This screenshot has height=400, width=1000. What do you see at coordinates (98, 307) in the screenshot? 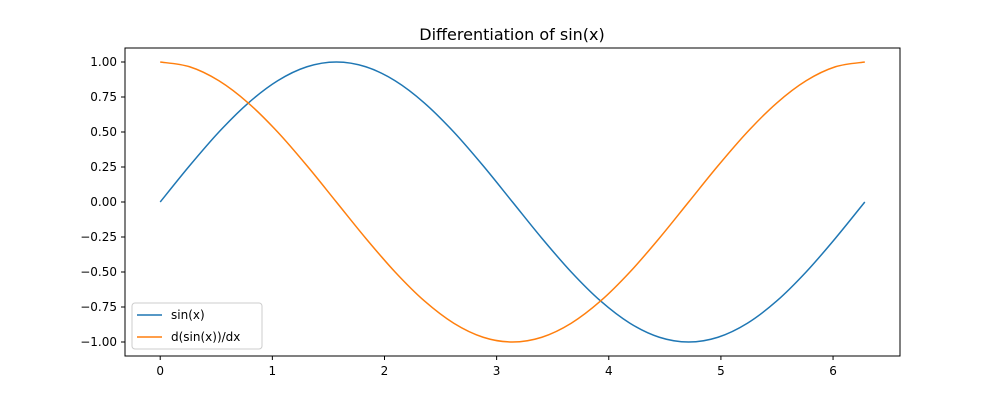
I see `y-tick-label: −0.75` at bounding box center [98, 307].